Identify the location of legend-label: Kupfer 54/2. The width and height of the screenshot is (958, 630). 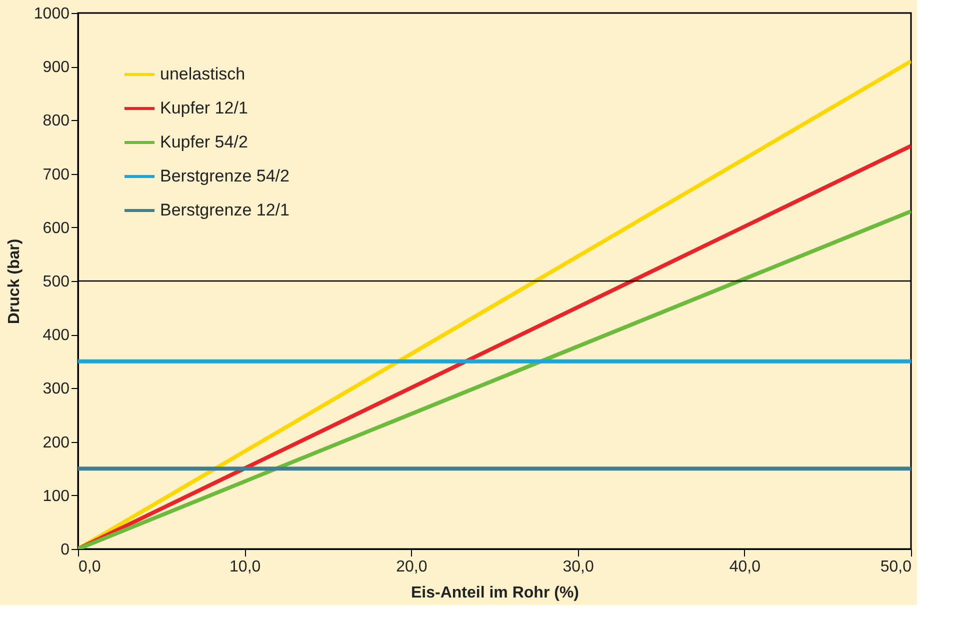
(204, 142).